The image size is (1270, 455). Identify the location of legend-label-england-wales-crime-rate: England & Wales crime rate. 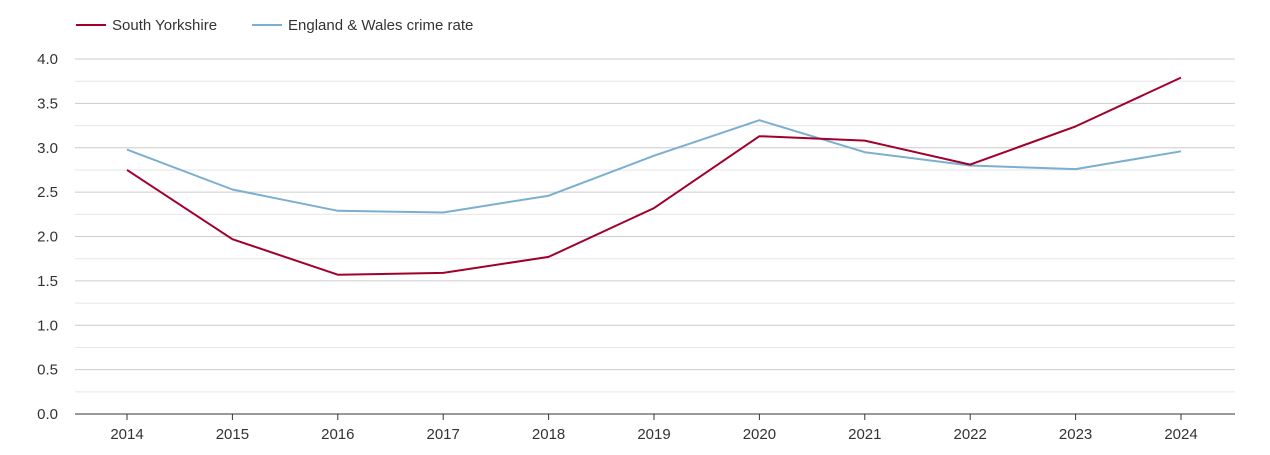
(380, 25).